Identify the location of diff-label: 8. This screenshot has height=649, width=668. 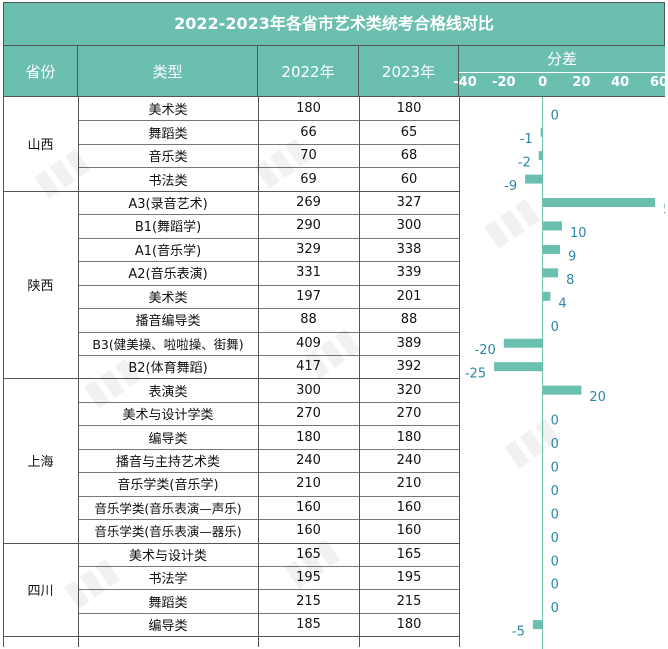
(570, 280).